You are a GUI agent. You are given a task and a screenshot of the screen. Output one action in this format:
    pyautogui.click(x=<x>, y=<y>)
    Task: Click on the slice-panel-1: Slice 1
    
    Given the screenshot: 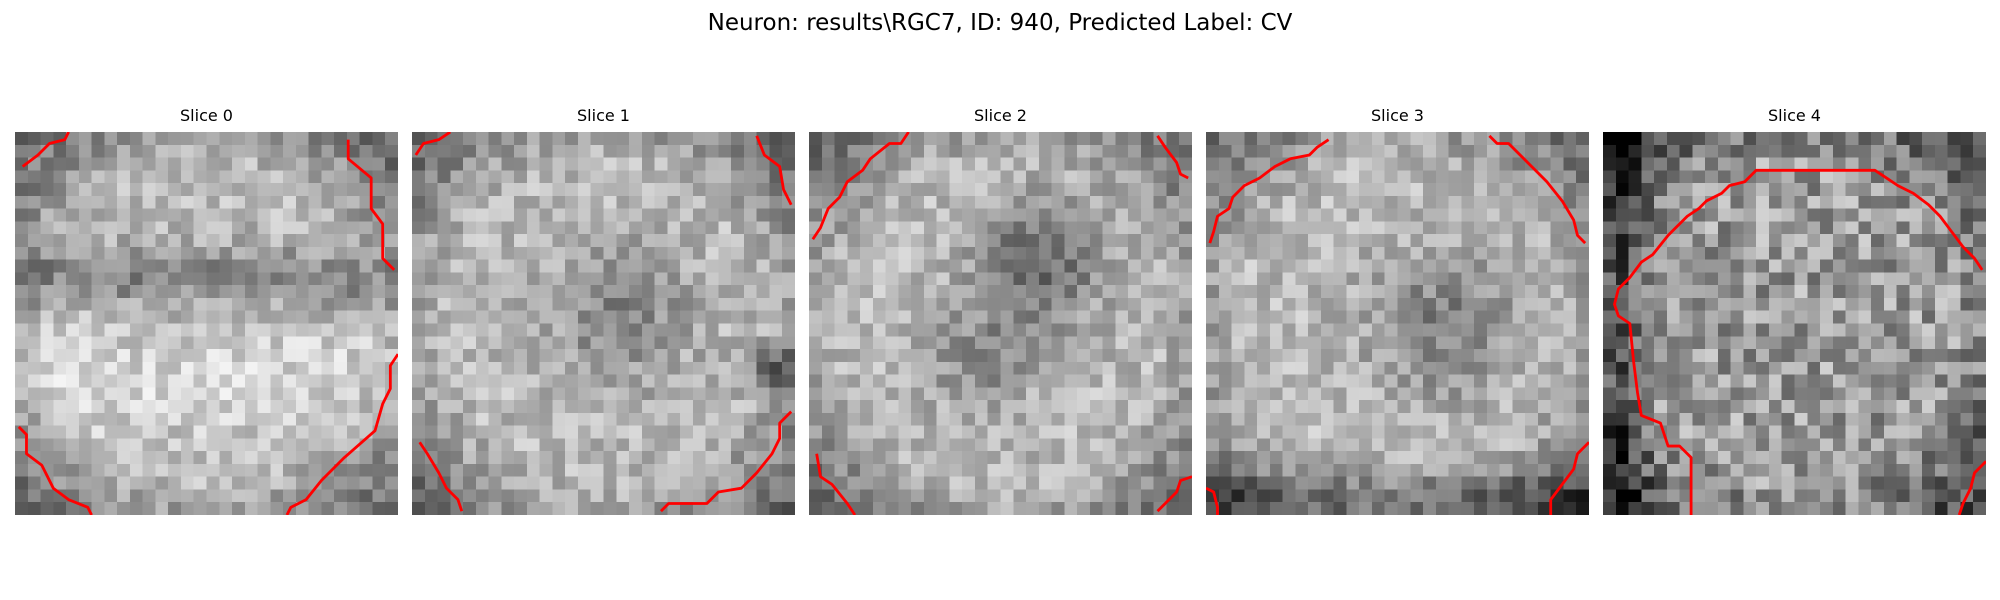 What is the action you would take?
    pyautogui.click(x=603, y=309)
    